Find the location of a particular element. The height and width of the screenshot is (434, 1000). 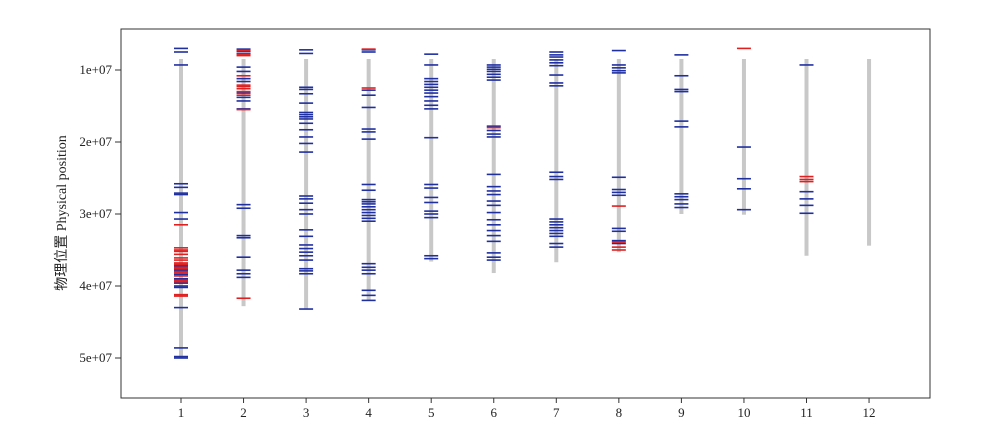

y-tick-label: 2e+07 is located at coordinates (95, 141).